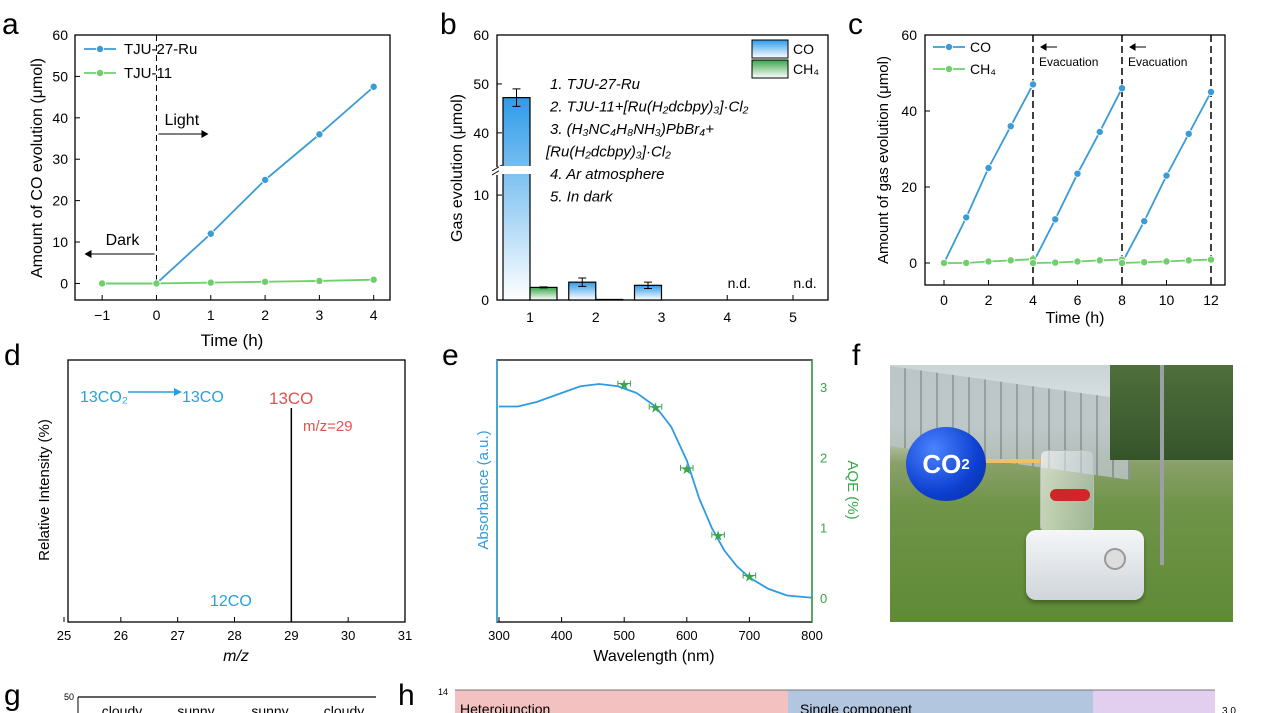  Describe the element at coordinates (203, 397) in the screenshot. I see `reaction-product: 13CO` at that location.